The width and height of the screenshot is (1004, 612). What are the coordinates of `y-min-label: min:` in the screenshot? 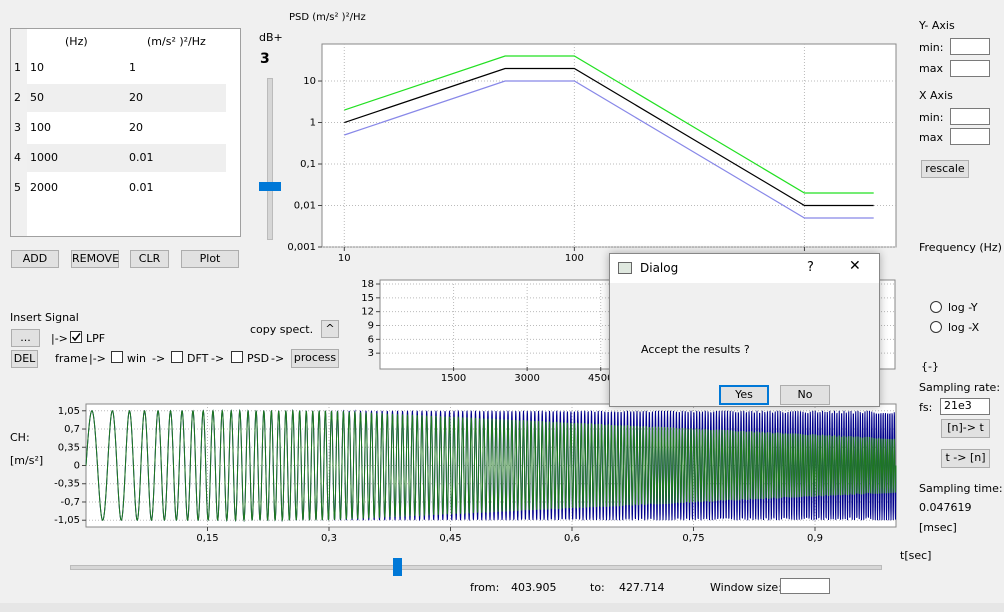 It's located at (931, 47).